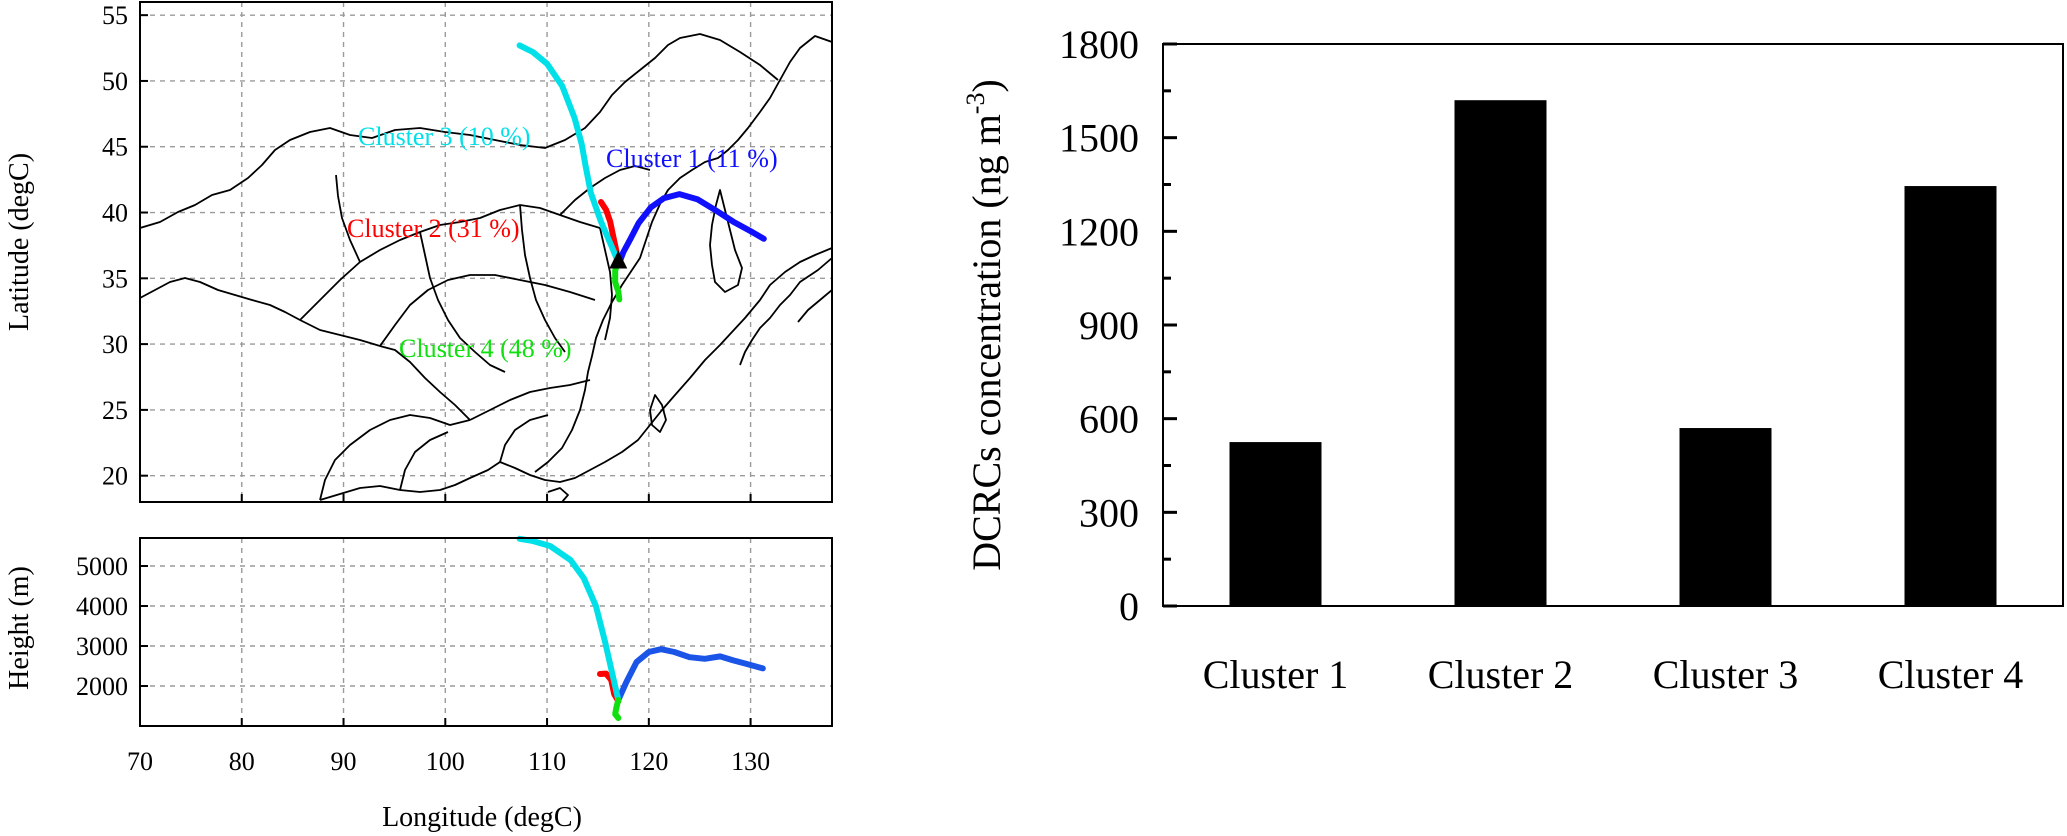 The width and height of the screenshot is (2067, 836). What do you see at coordinates (434, 457) in the screenshot?
I see `southern-borders` at bounding box center [434, 457].